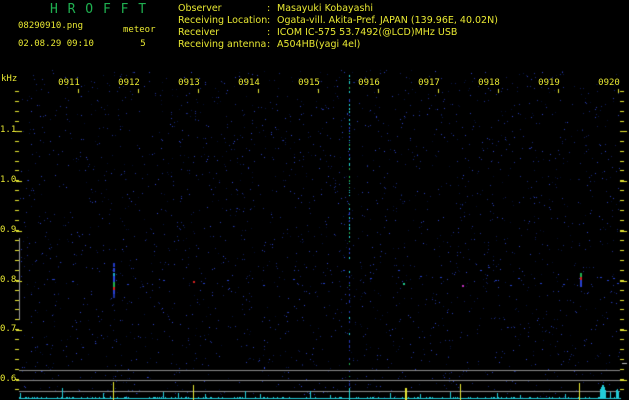 The height and width of the screenshot is (400, 629). I want to click on y-tick-0.9: 0.9, so click(8, 230).